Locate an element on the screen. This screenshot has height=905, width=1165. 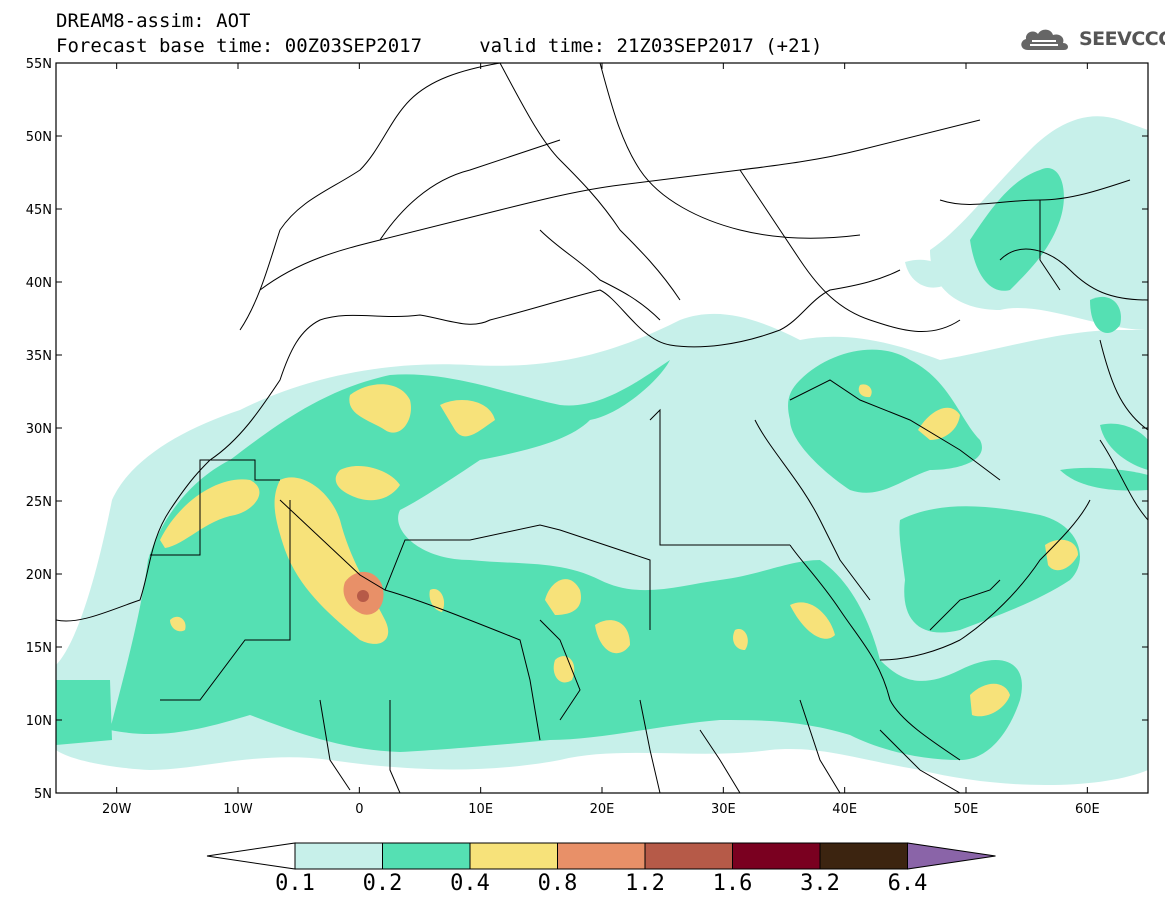
lat-tick-label: 50N is located at coordinates (39, 137).